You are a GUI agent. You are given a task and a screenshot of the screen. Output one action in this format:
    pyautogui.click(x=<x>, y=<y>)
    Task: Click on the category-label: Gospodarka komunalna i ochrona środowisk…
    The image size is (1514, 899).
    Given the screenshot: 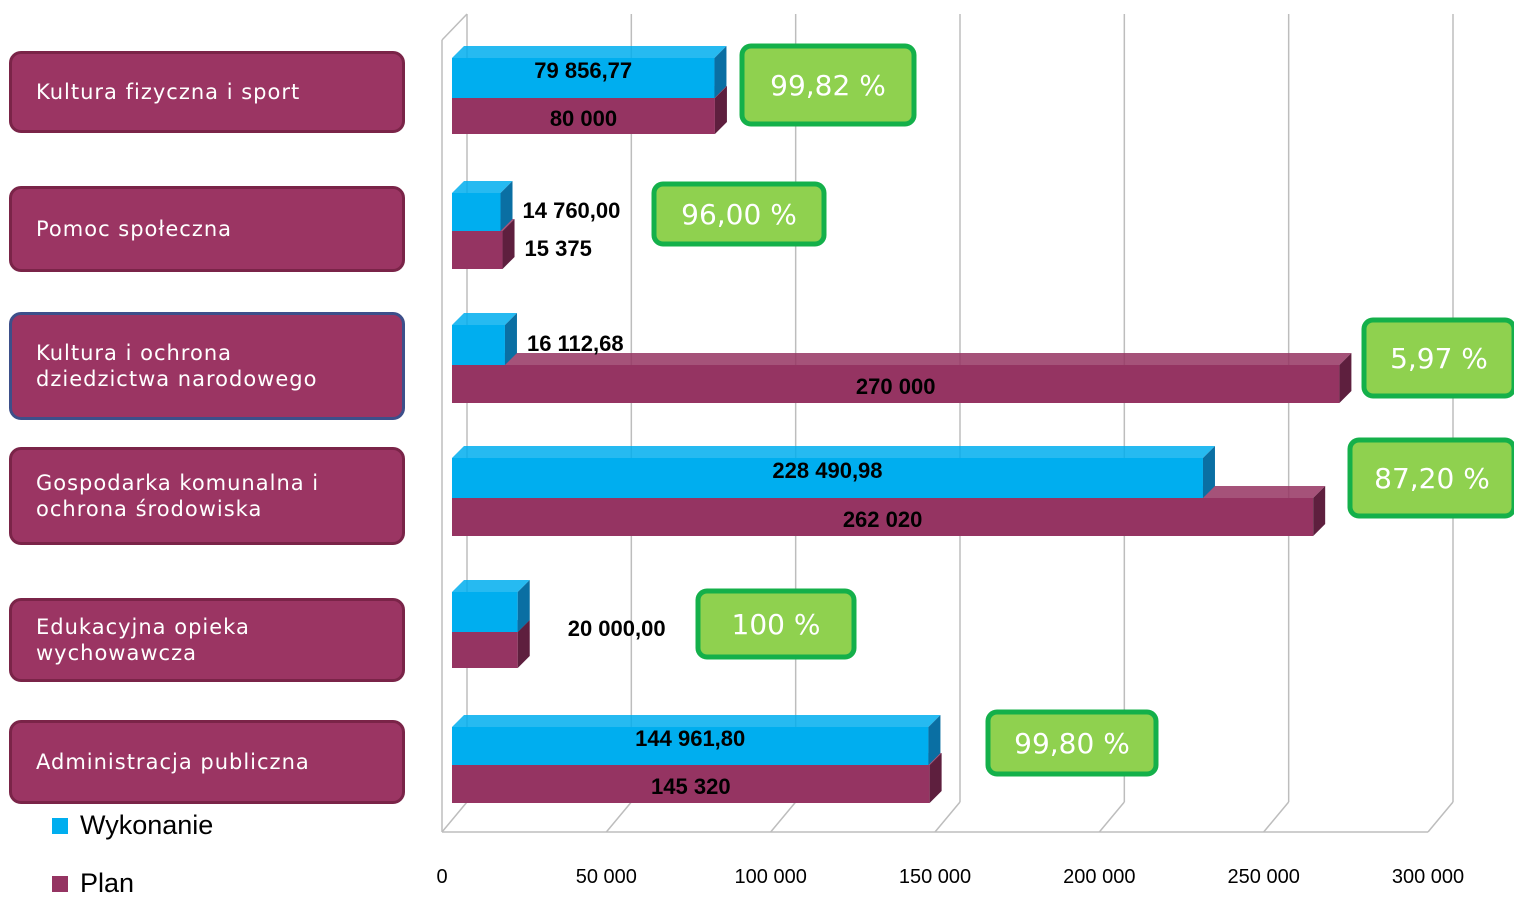 What is the action you would take?
    pyautogui.click(x=207, y=496)
    